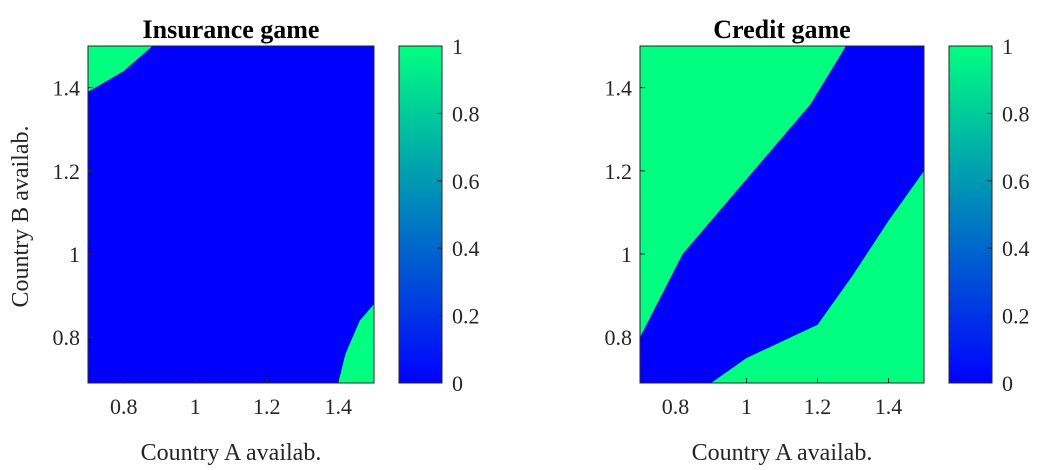 The width and height of the screenshot is (1039, 470). Describe the element at coordinates (231, 29) in the screenshot. I see `chart-title-1: Insurance game` at that location.